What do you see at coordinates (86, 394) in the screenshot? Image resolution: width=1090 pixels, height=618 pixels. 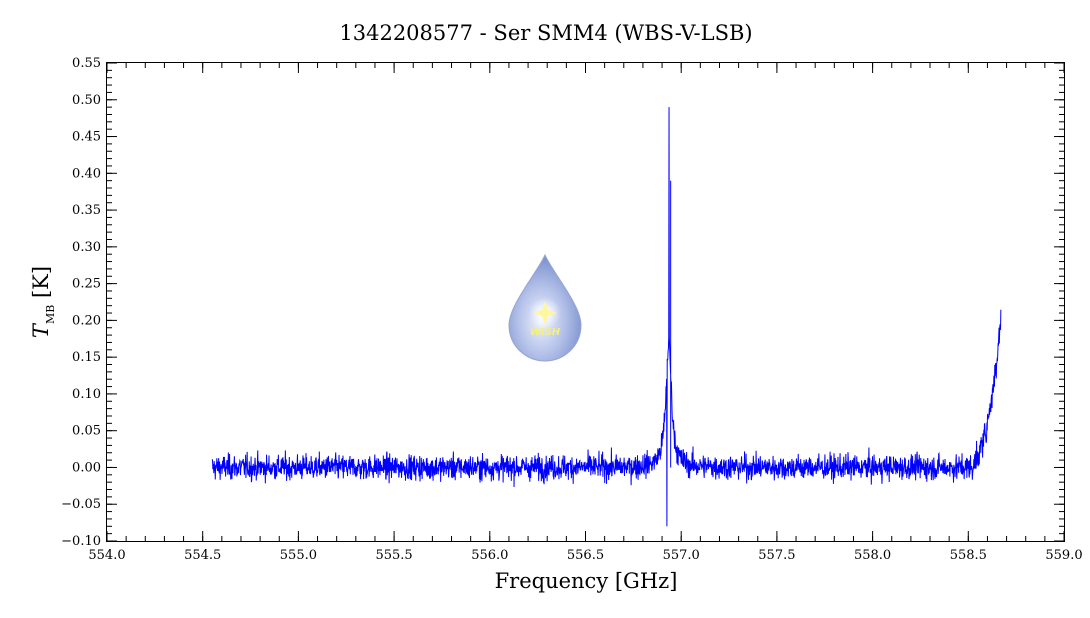 I see `y-tick-label: 0.10` at bounding box center [86, 394].